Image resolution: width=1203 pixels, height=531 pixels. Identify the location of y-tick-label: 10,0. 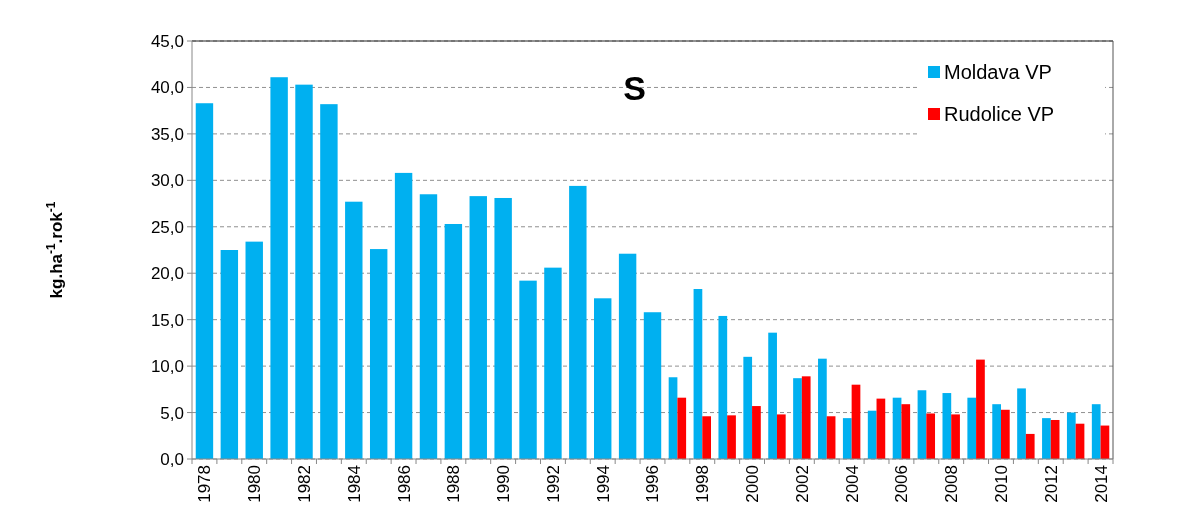
(167, 367).